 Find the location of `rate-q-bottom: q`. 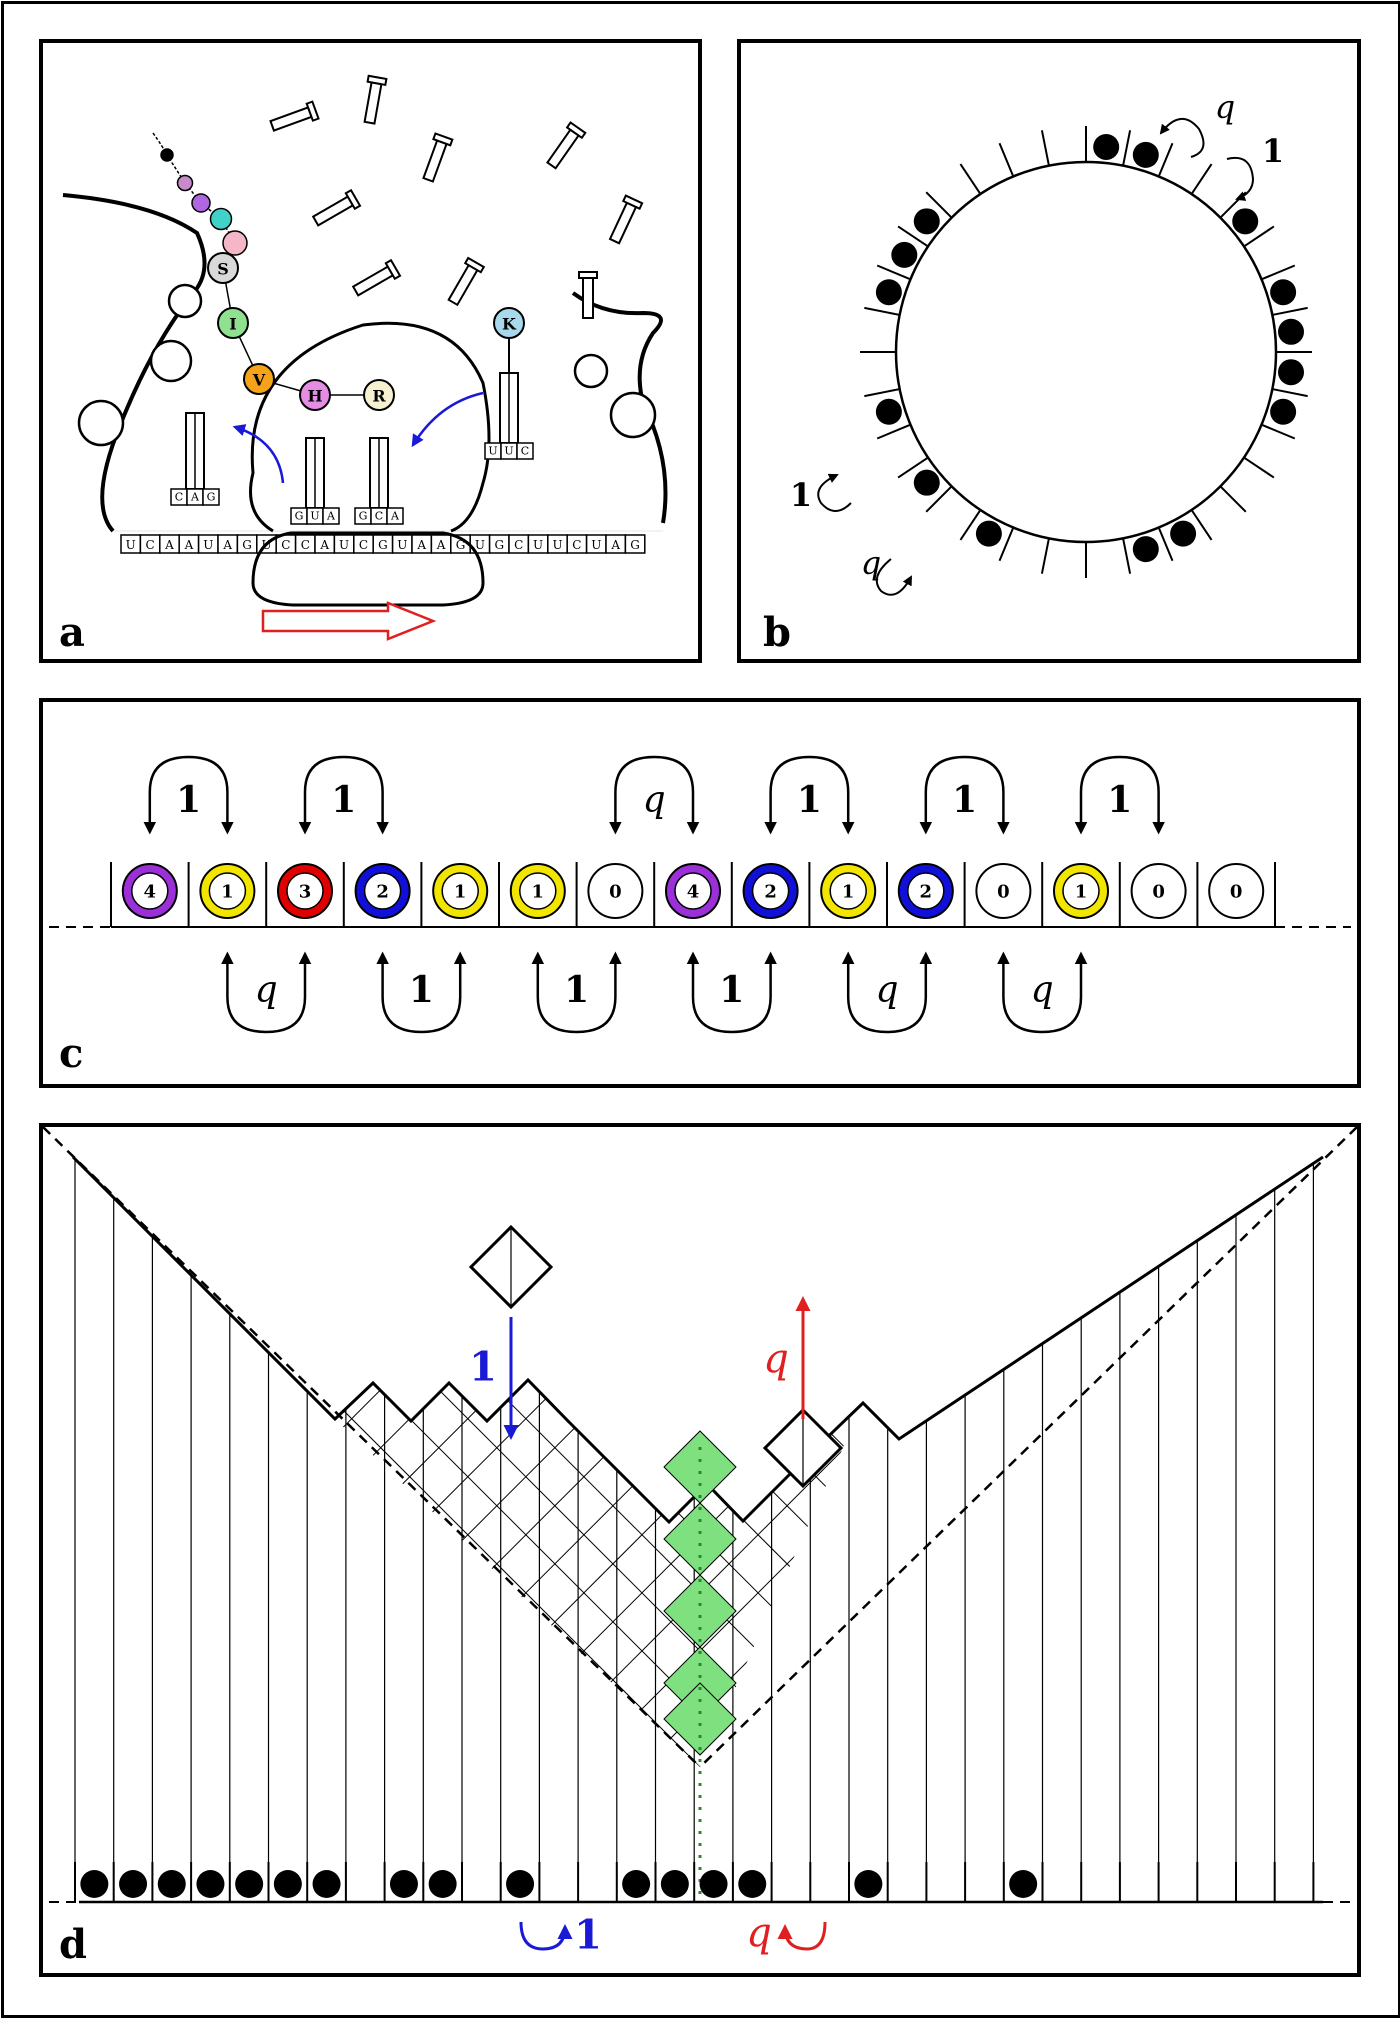

rate-q-bottom: q is located at coordinates (871, 563).